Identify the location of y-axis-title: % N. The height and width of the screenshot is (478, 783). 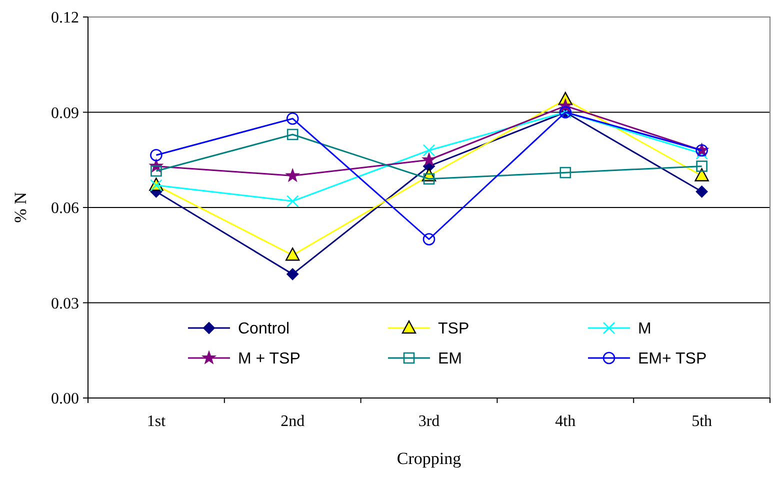
(20, 207).